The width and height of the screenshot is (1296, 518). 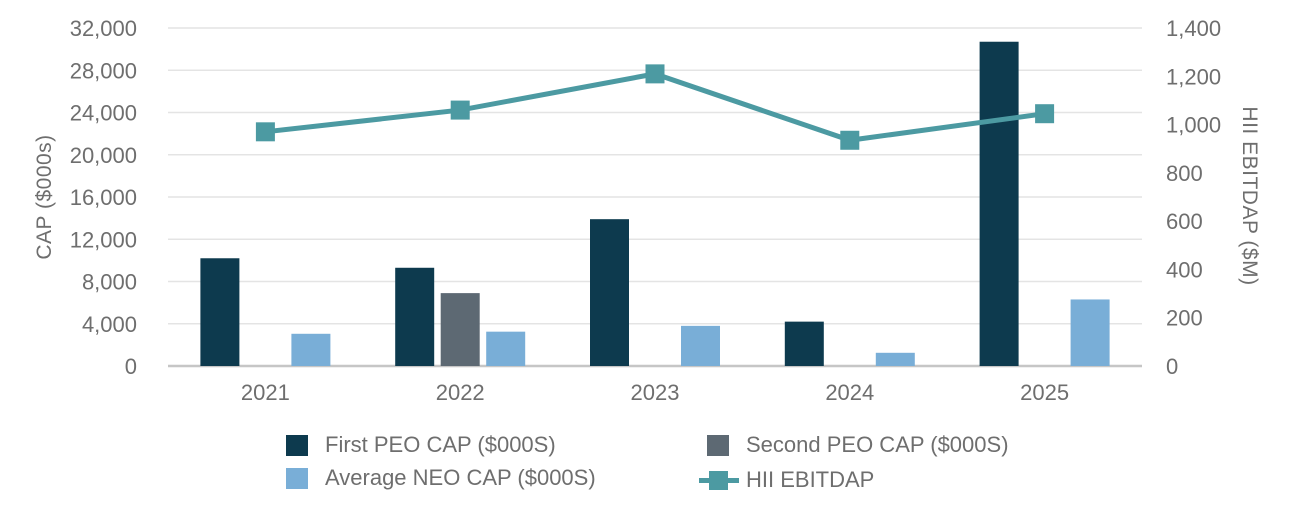 What do you see at coordinates (999, 203) in the screenshot?
I see `bar-first-peo-cap-000s-2025` at bounding box center [999, 203].